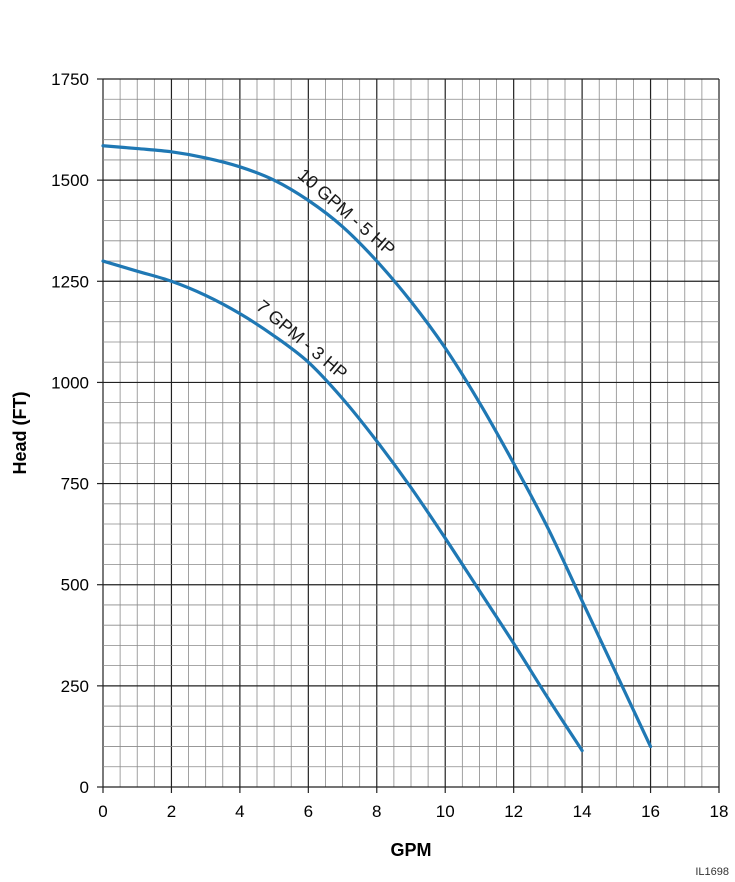  What do you see at coordinates (171, 811) in the screenshot?
I see `x-tick-label: 2` at bounding box center [171, 811].